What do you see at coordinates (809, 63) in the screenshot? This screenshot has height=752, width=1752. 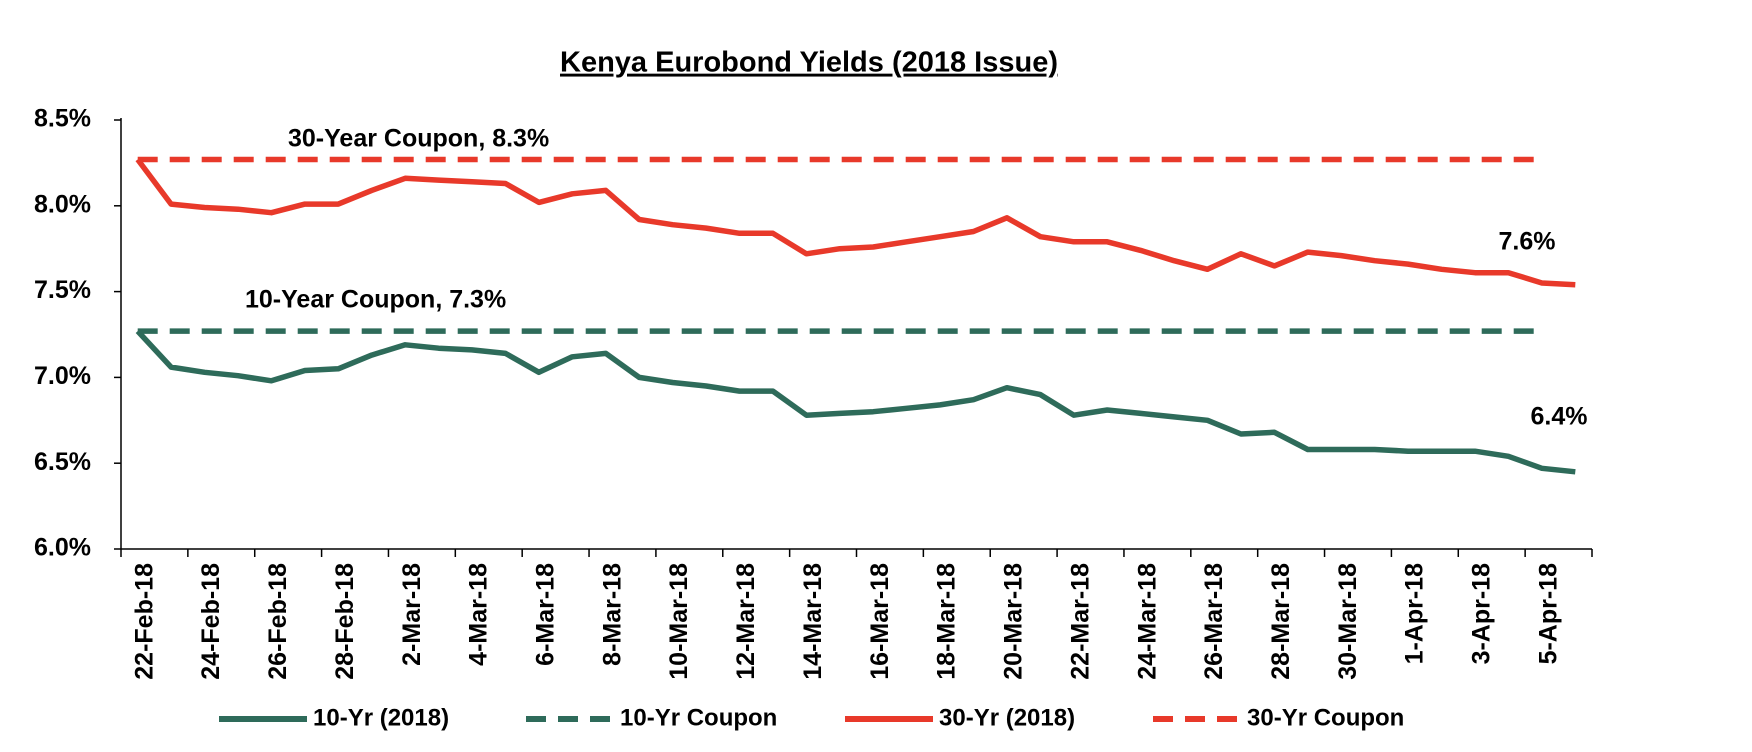 I see `chart-title: Kenya Eurobond Yields (2018 Issue)` at bounding box center [809, 63].